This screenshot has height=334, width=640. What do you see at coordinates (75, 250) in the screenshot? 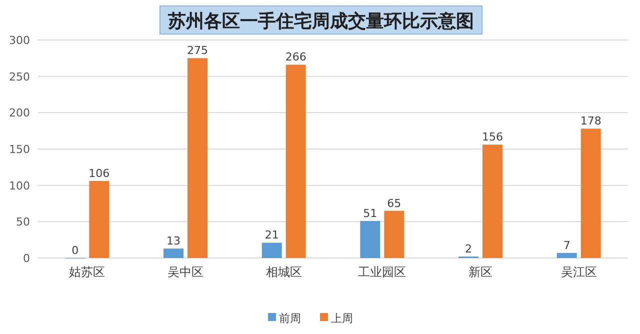
I see `data-label: 0` at bounding box center [75, 250].